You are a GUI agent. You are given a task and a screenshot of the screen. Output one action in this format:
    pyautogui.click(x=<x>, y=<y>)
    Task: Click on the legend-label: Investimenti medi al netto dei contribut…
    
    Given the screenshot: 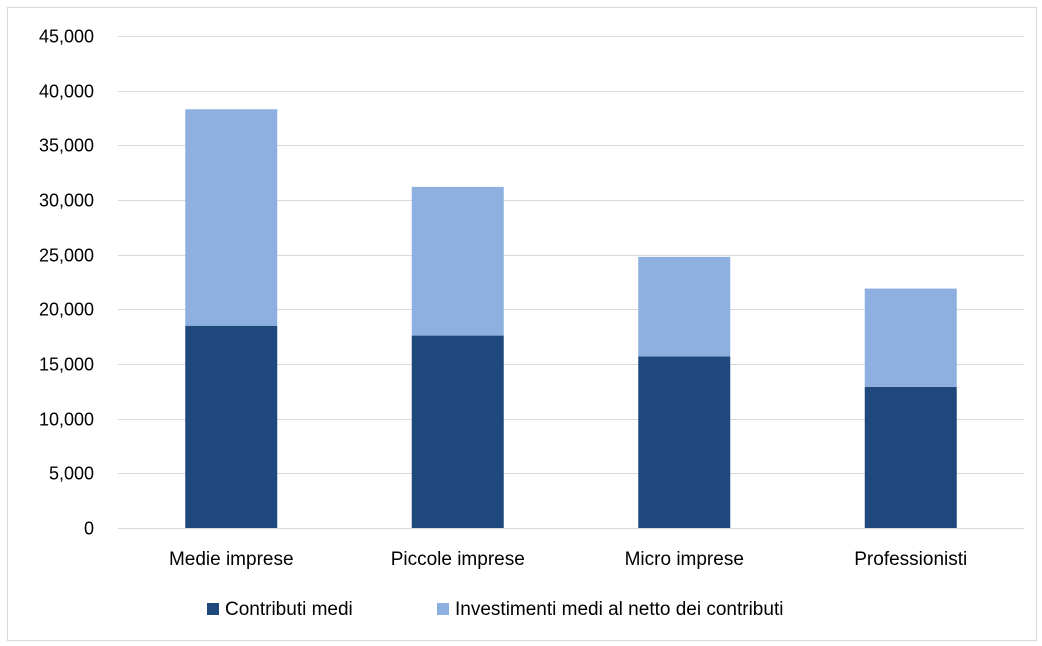 What is the action you would take?
    pyautogui.click(x=619, y=609)
    